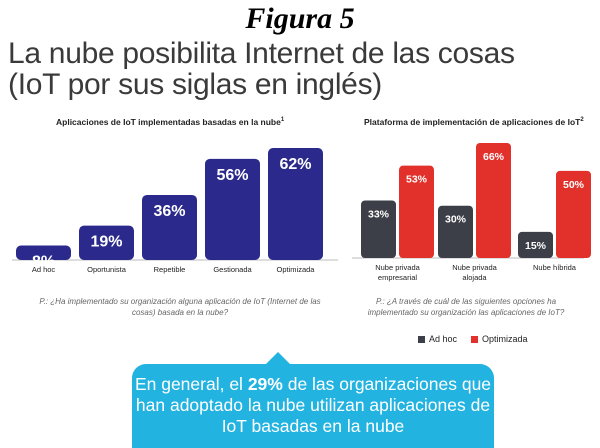 The width and height of the screenshot is (600, 448). I want to click on chart2-value-label: 15%, so click(536, 246).